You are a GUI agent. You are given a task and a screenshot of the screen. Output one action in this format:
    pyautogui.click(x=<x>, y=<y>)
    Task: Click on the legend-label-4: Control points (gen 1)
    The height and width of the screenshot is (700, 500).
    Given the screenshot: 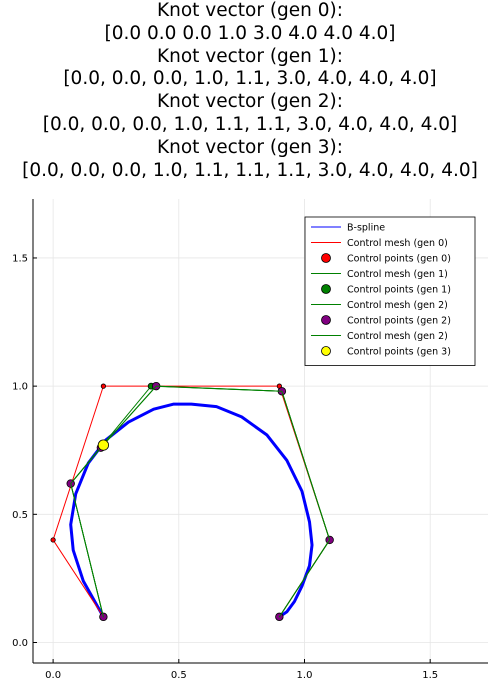 What is the action you would take?
    pyautogui.click(x=399, y=290)
    